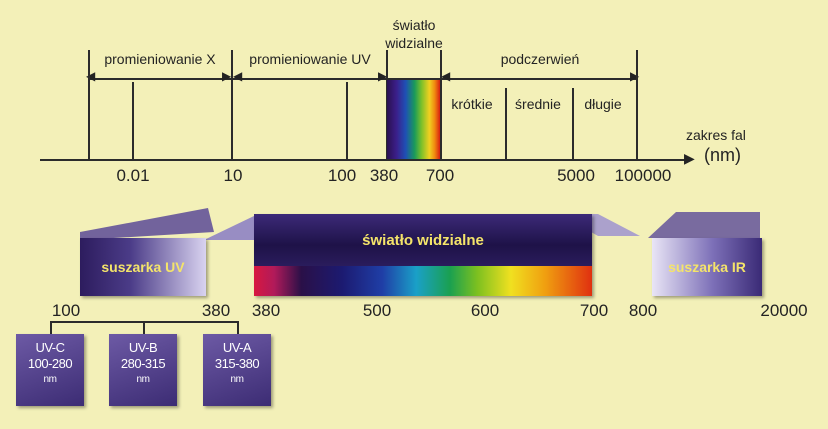 This screenshot has height=429, width=828. Describe the element at coordinates (50, 363) in the screenshot. I see `uv-band-range: 100-280` at that location.